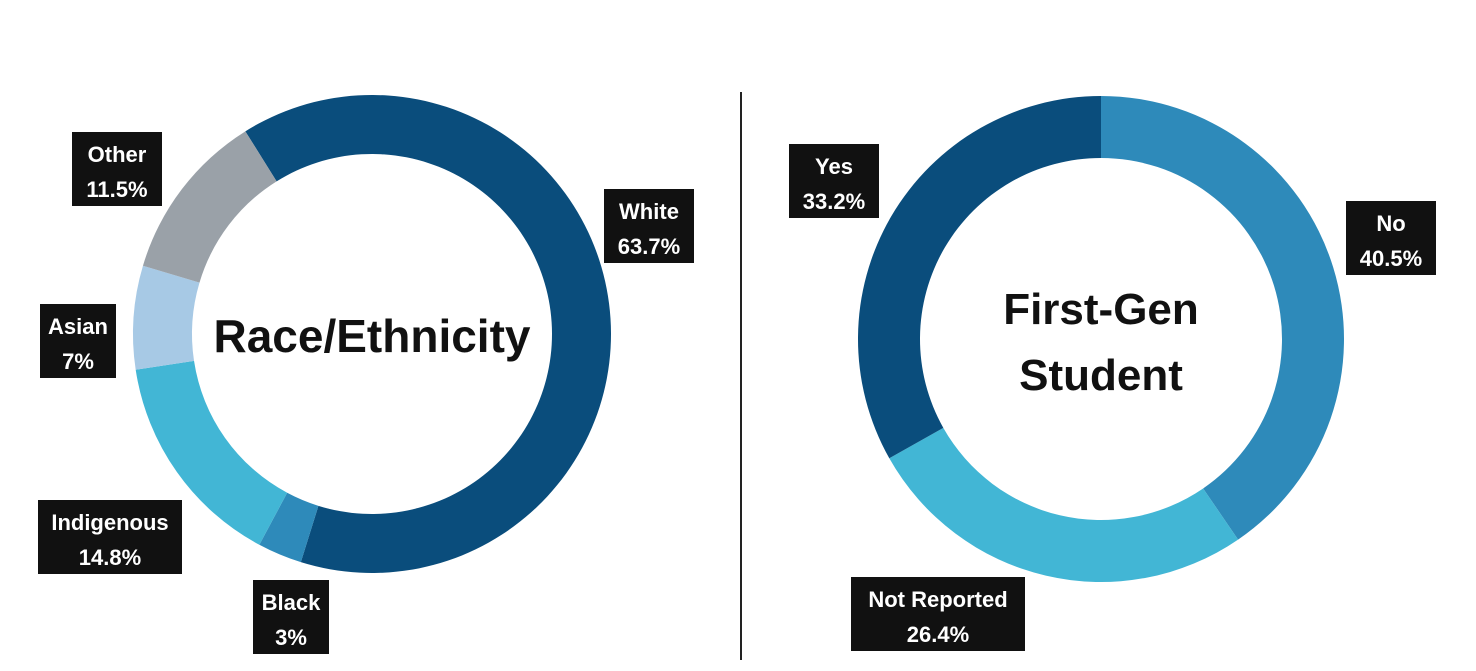 The height and width of the screenshot is (671, 1476). What do you see at coordinates (938, 614) in the screenshot?
I see `label-box-not-reported` at bounding box center [938, 614].